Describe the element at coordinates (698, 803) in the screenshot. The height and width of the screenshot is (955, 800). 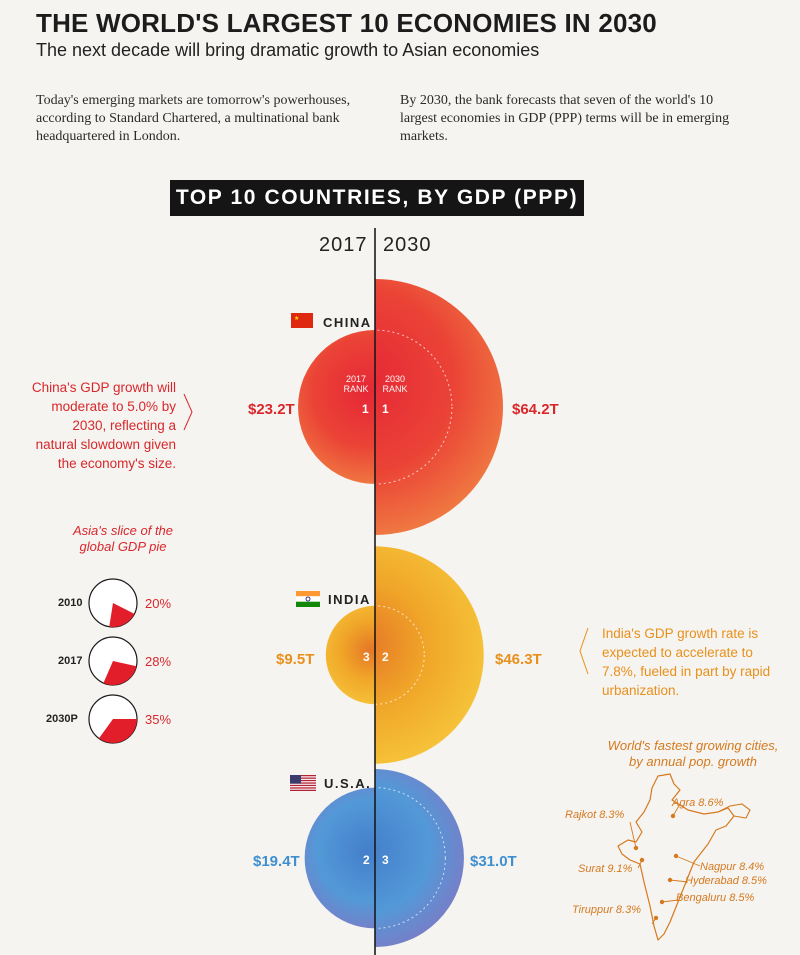
I see `city-agra: Agra 8.6%` at that location.